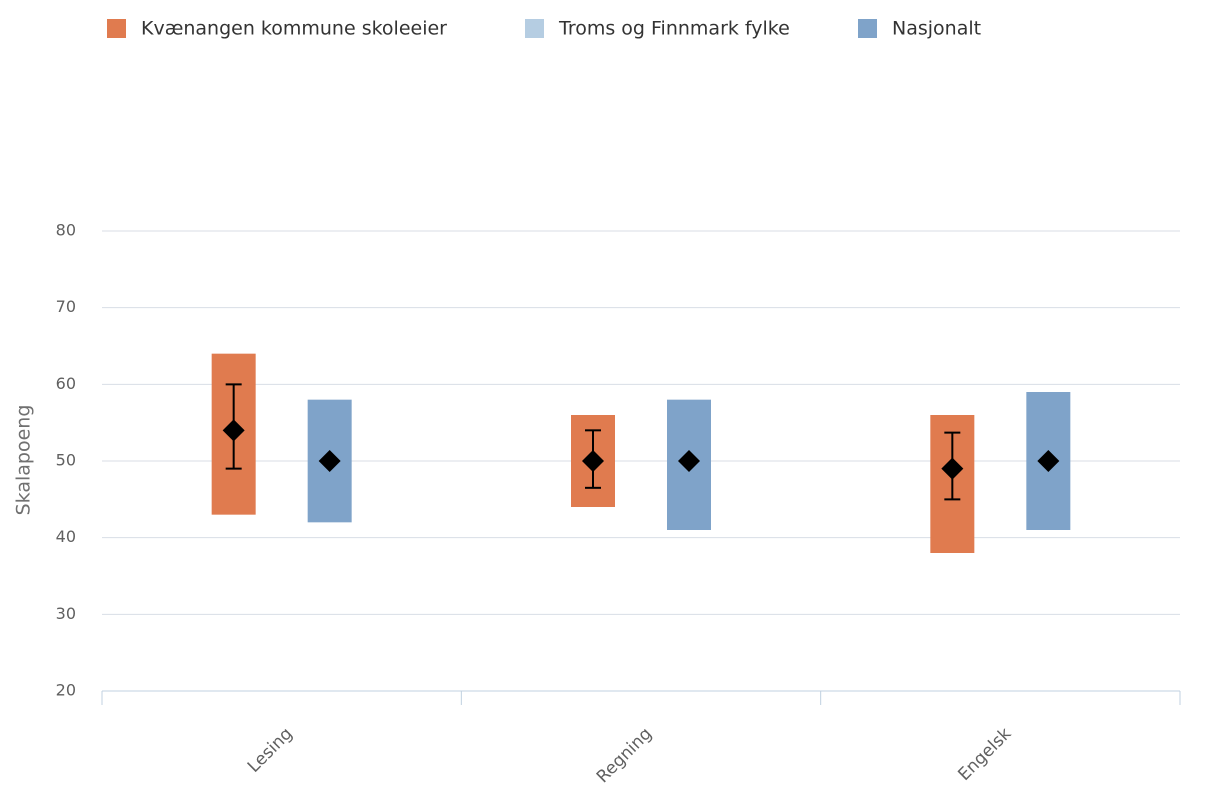 The width and height of the screenshot is (1219, 795). What do you see at coordinates (984, 754) in the screenshot?
I see `x-tick-label: Engelsk` at bounding box center [984, 754].